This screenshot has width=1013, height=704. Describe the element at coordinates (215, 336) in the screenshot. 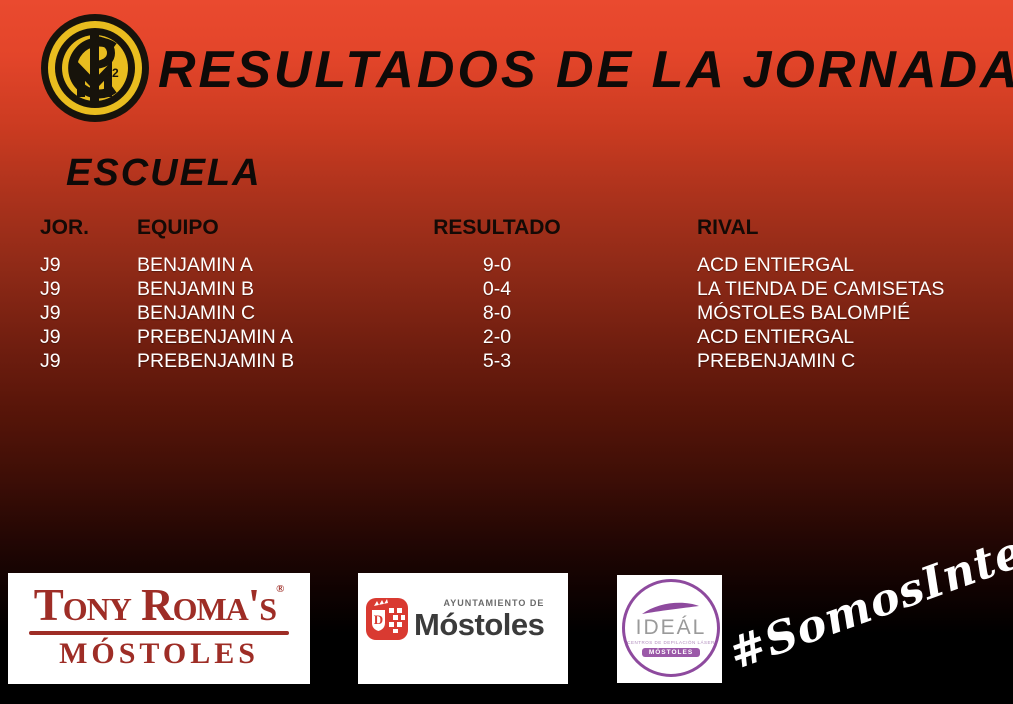

I see `cell-equipo: PREBENJAMIN A` at that location.